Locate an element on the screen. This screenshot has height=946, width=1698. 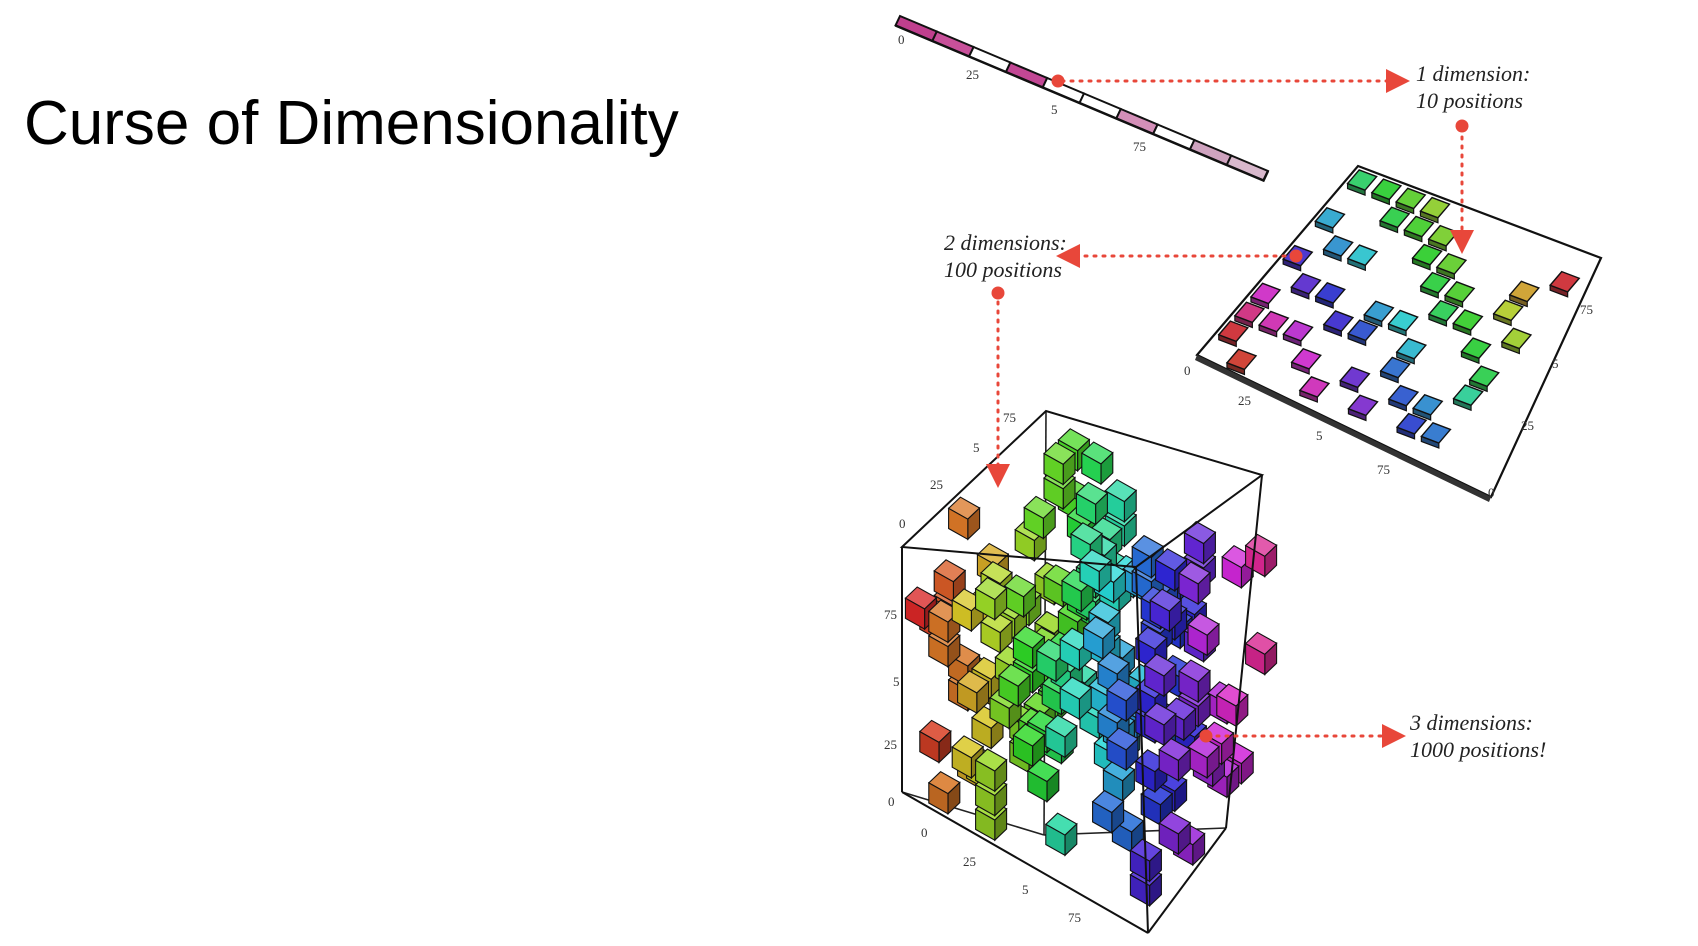
grid-plane-edge is located at coordinates (1343, 428).